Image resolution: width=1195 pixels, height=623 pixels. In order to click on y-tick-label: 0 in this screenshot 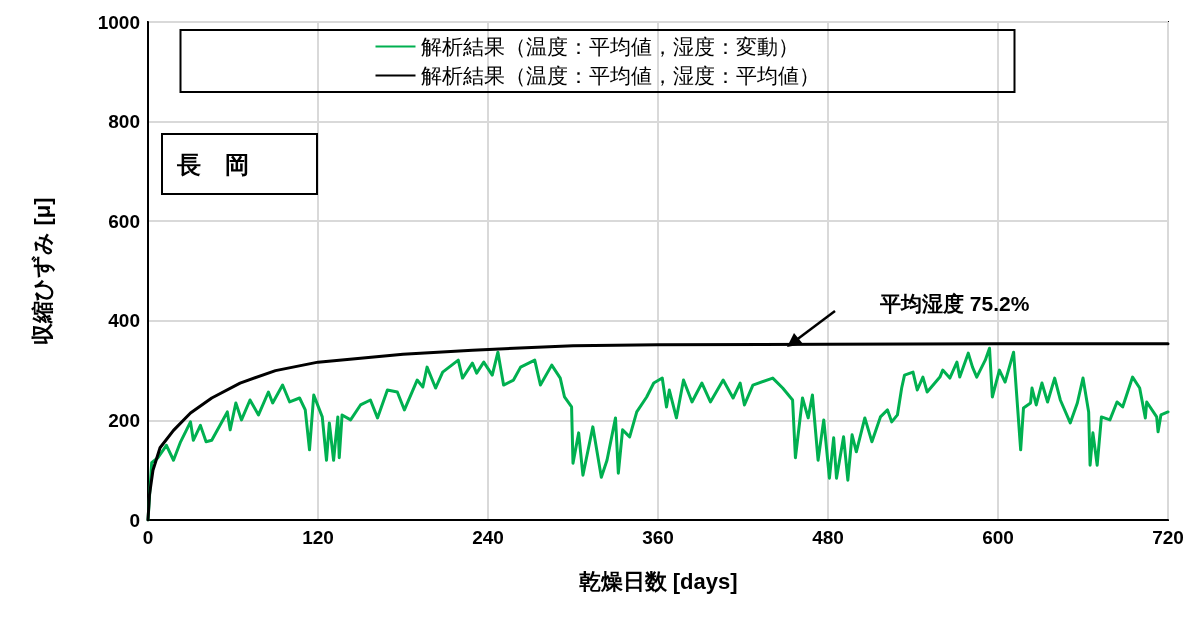, I will do `click(134, 520)`.